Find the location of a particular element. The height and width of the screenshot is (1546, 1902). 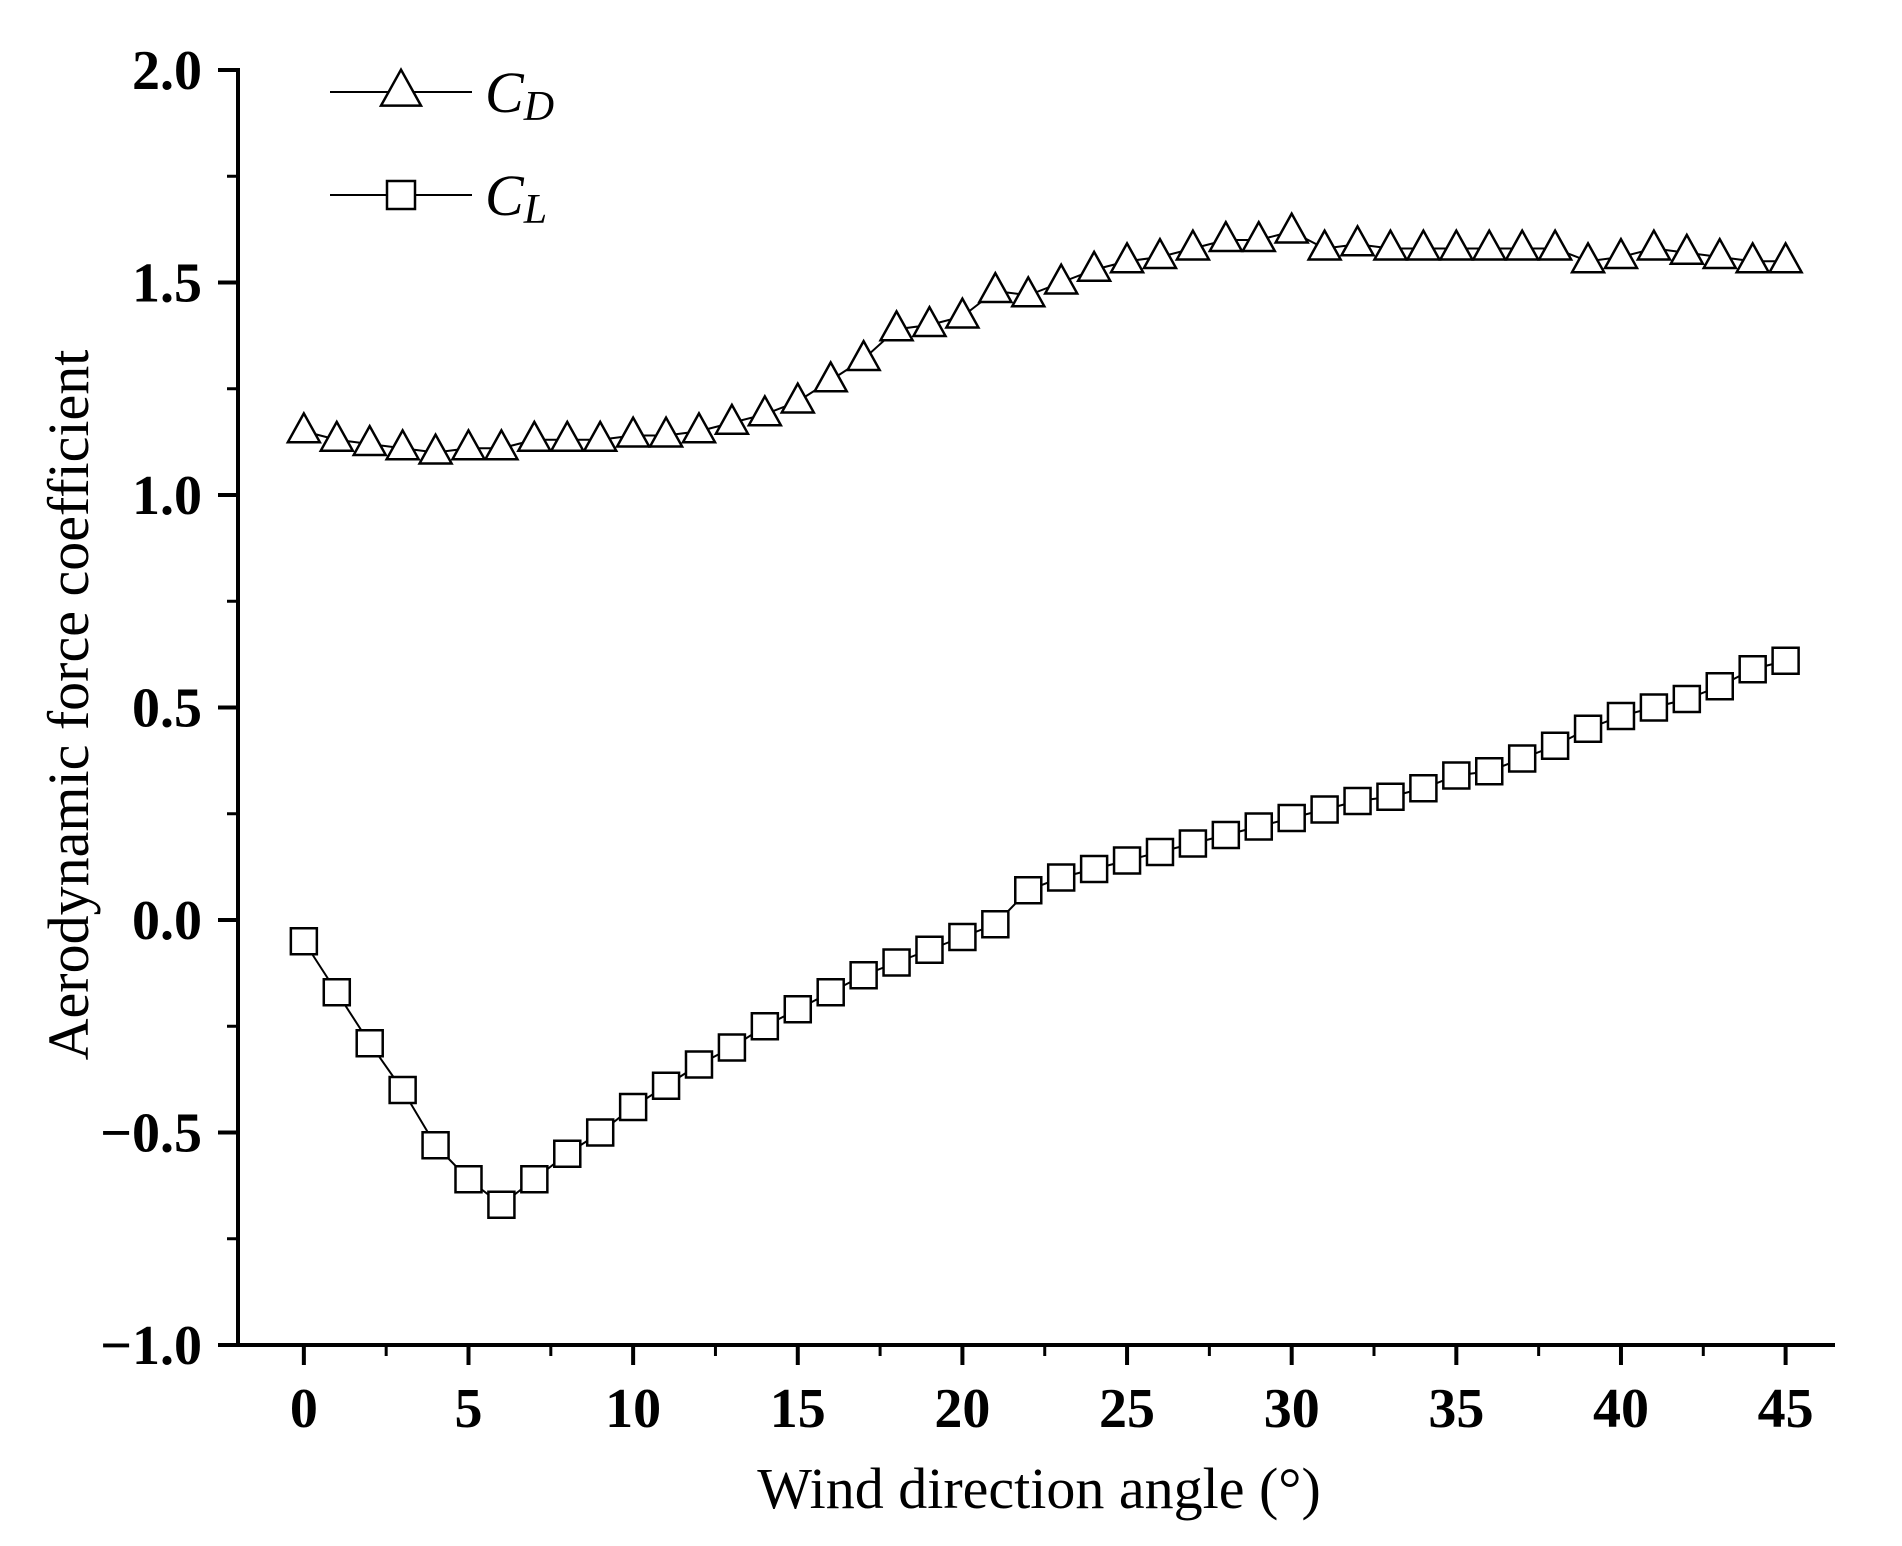

y-axis-ticks: −1.0 −0.5 0.0 0.5 1.0 1.5 2.0 is located at coordinates (169, 708).